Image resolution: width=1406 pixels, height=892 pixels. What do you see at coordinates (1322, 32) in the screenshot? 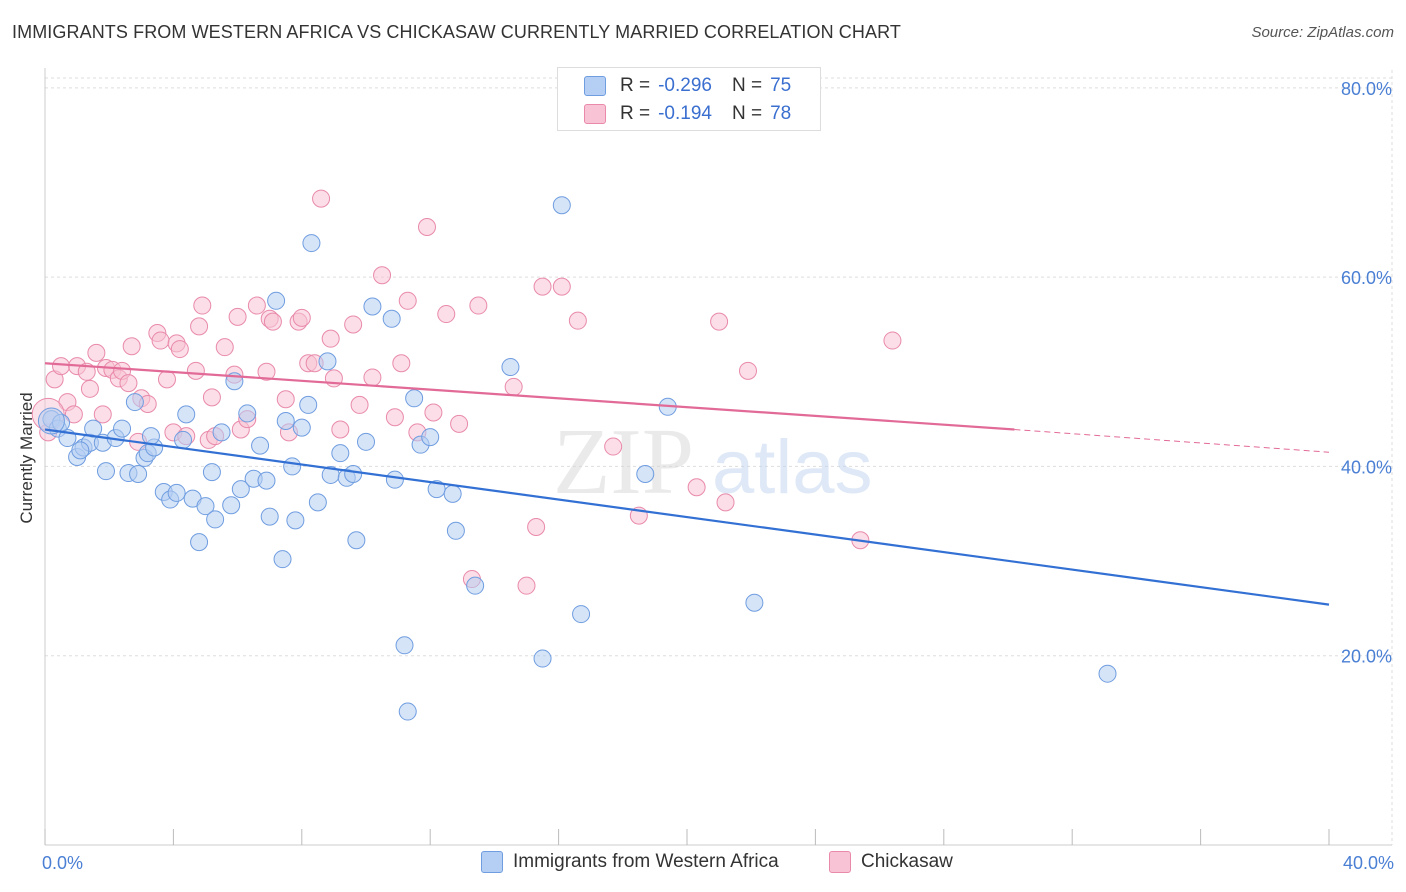
I see `chart-source: Source: ZipAtlas.com` at bounding box center [1322, 32].